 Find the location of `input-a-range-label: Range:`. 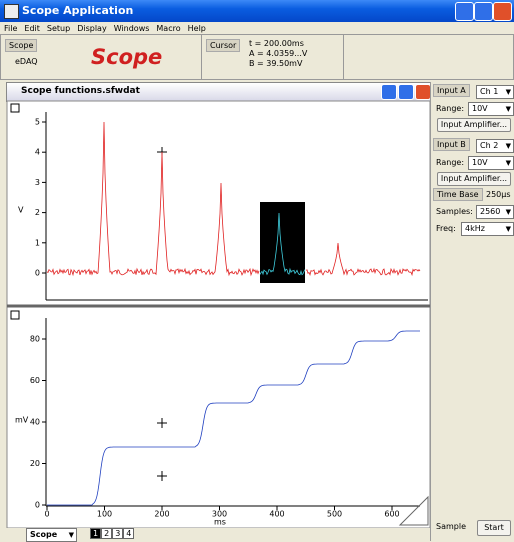

input-a-range-label: Range: is located at coordinates (450, 108).